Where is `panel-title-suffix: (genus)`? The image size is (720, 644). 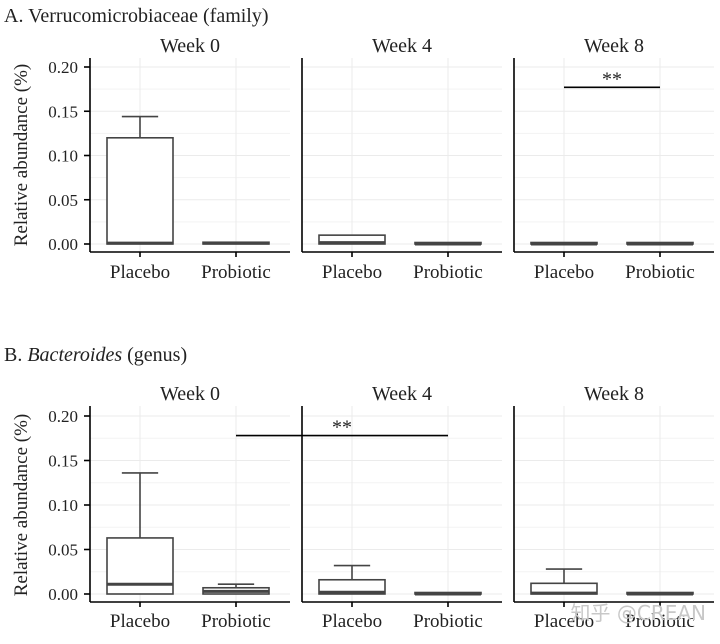 panel-title-suffix: (genus) is located at coordinates (154, 355).